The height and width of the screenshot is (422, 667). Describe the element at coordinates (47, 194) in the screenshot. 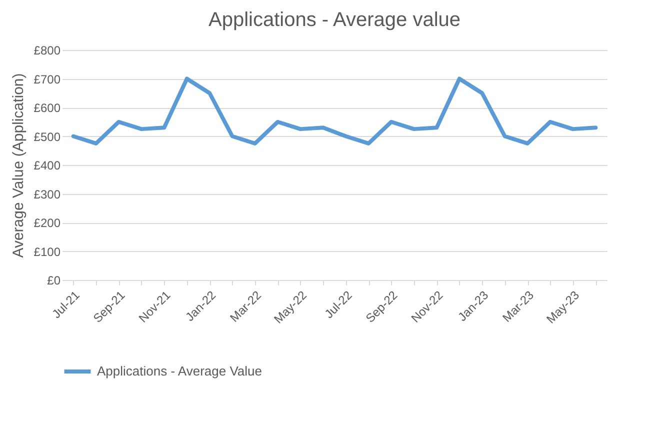

I see `y-tick-label: £300` at that location.